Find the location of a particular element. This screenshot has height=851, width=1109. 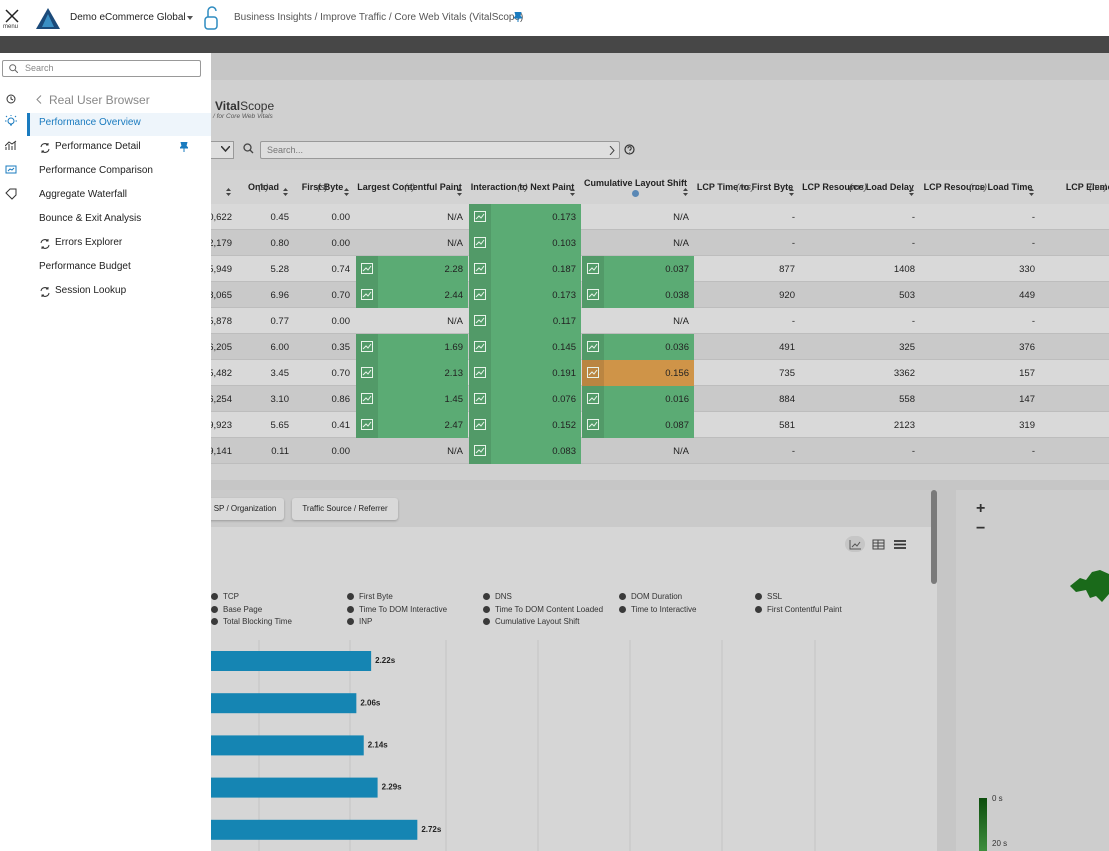

legend-label: DNS is located at coordinates (503, 596).